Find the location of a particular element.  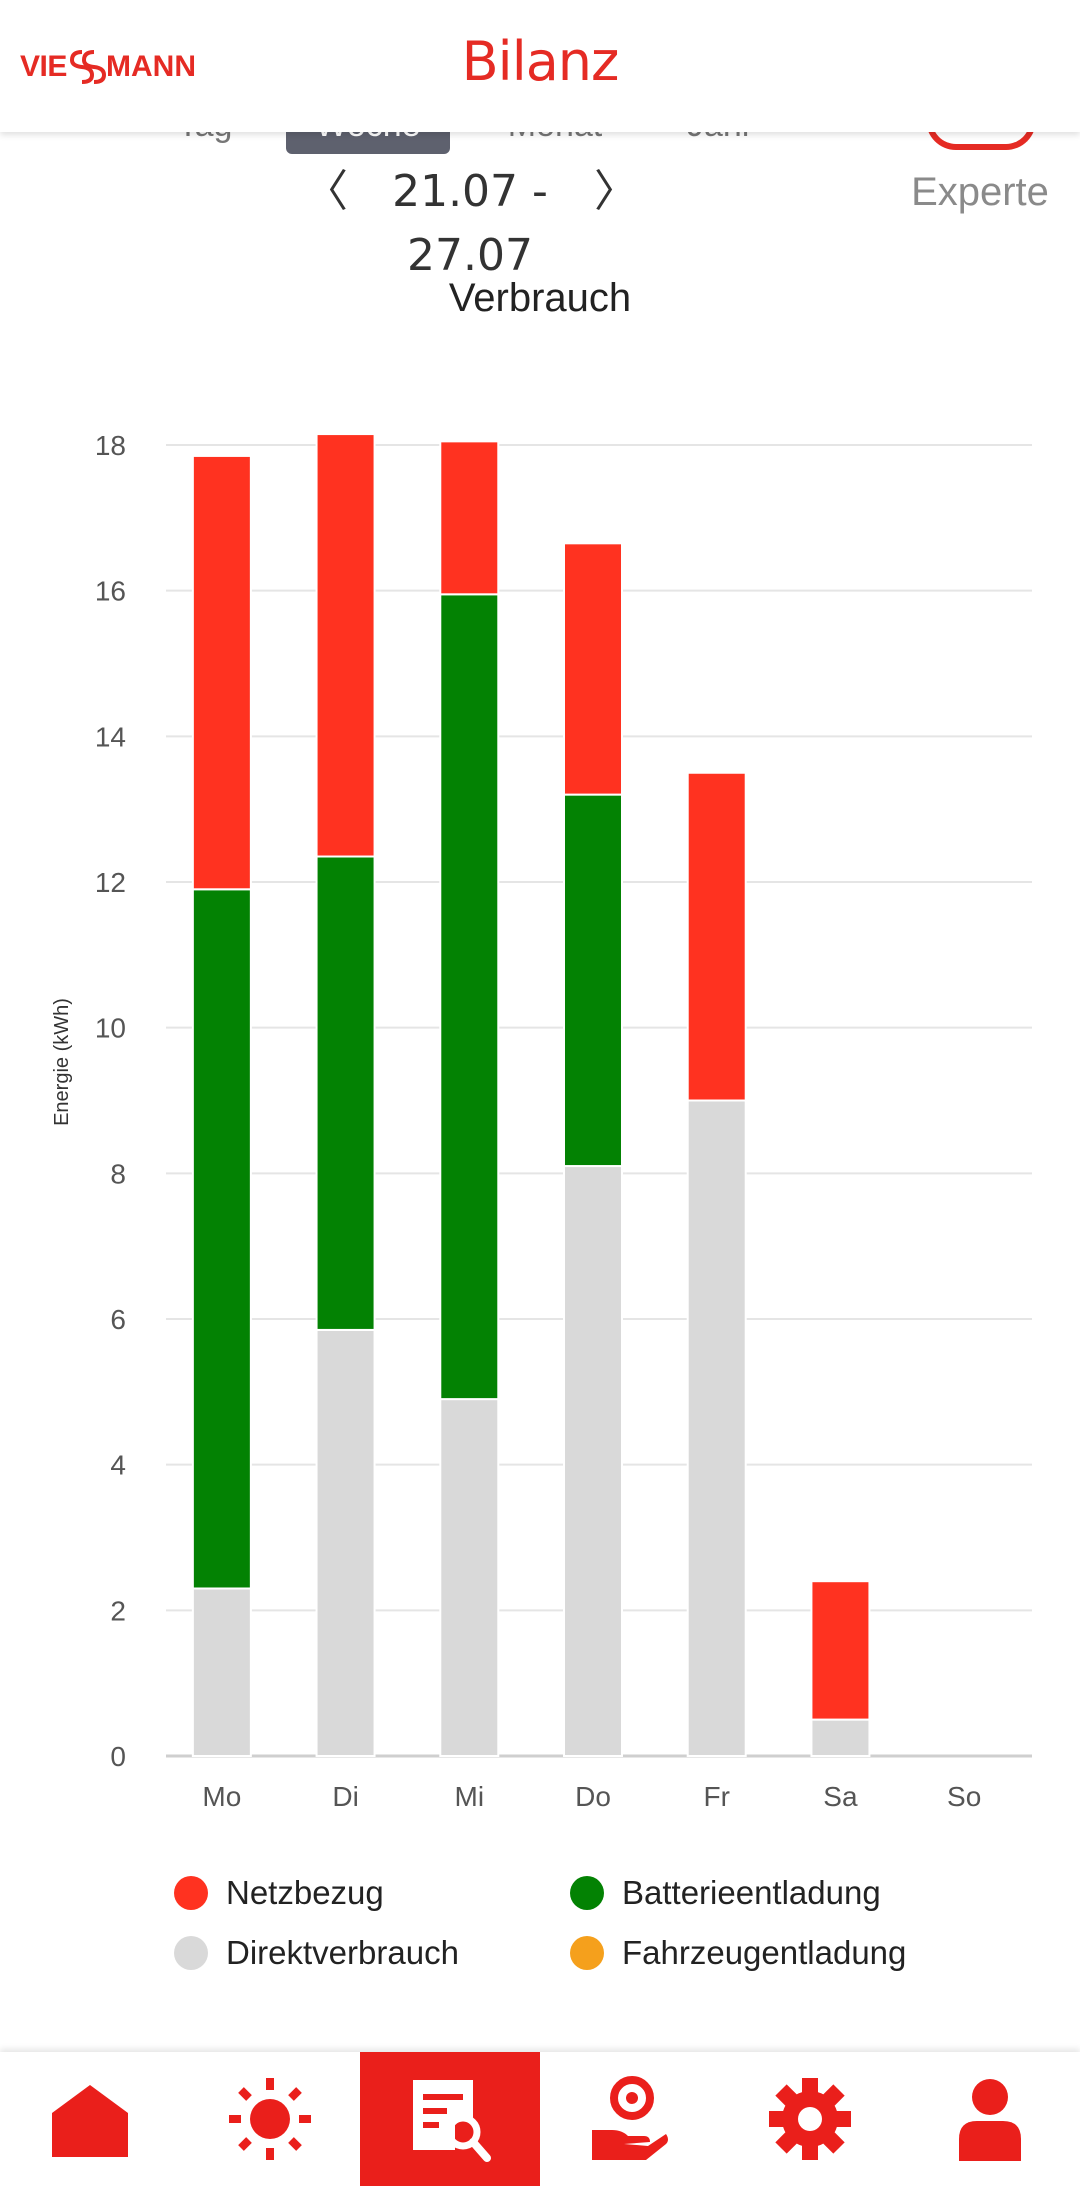

y-tick-label: 16 is located at coordinates (110, 591).